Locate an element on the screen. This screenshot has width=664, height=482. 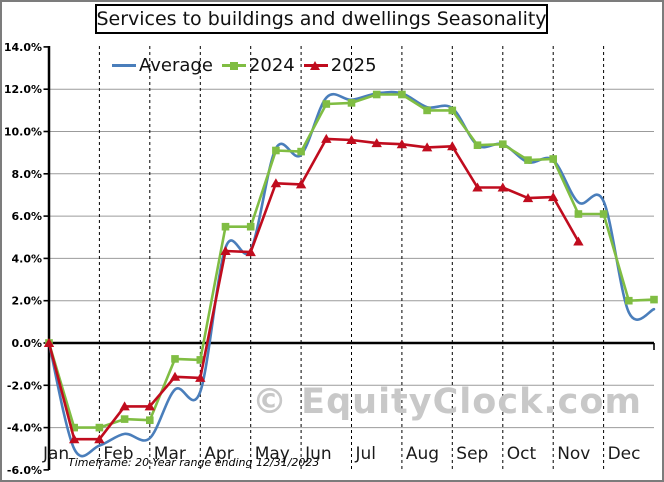
y-axis-label: 4.0% is located at coordinates (26, 258).